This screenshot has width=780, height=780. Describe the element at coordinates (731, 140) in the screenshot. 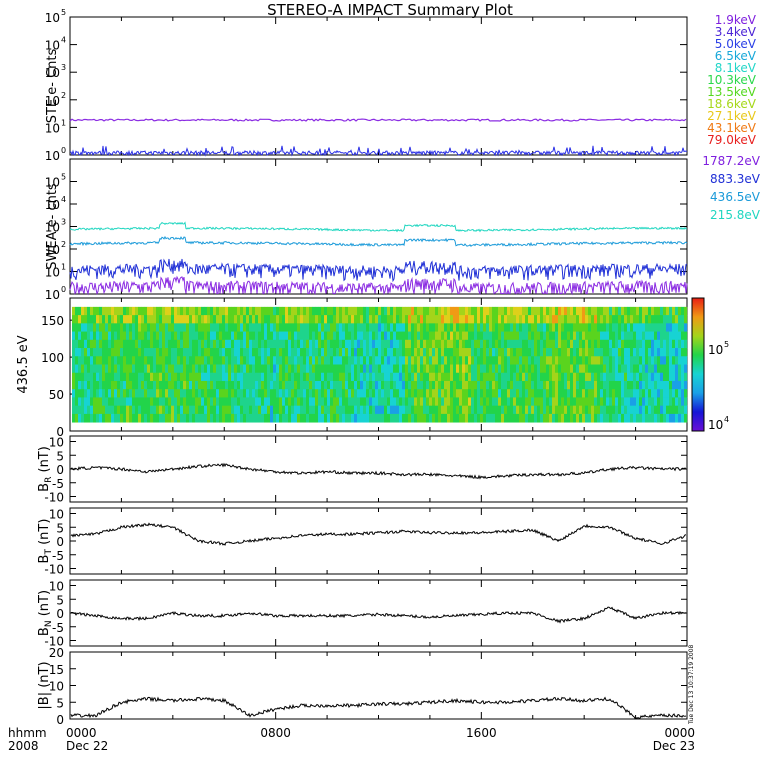

I see `legend-entry: 79.0keV` at that location.